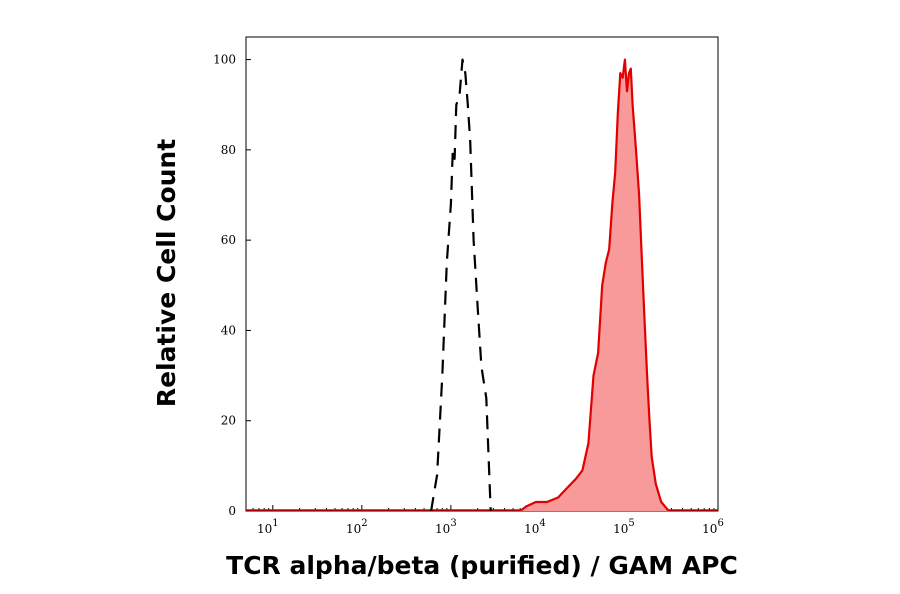 This screenshot has width=900, height=594. What do you see at coordinates (224, 60) in the screenshot?
I see `y-tick-label: 100` at bounding box center [224, 60].